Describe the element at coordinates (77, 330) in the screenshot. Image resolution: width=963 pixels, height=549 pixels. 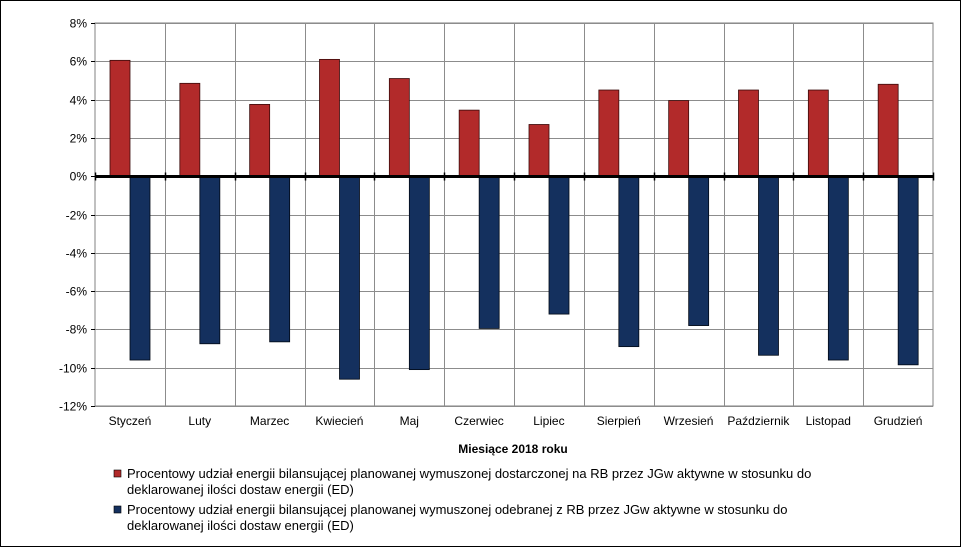
I see `y-tick-label: -8%` at that location.